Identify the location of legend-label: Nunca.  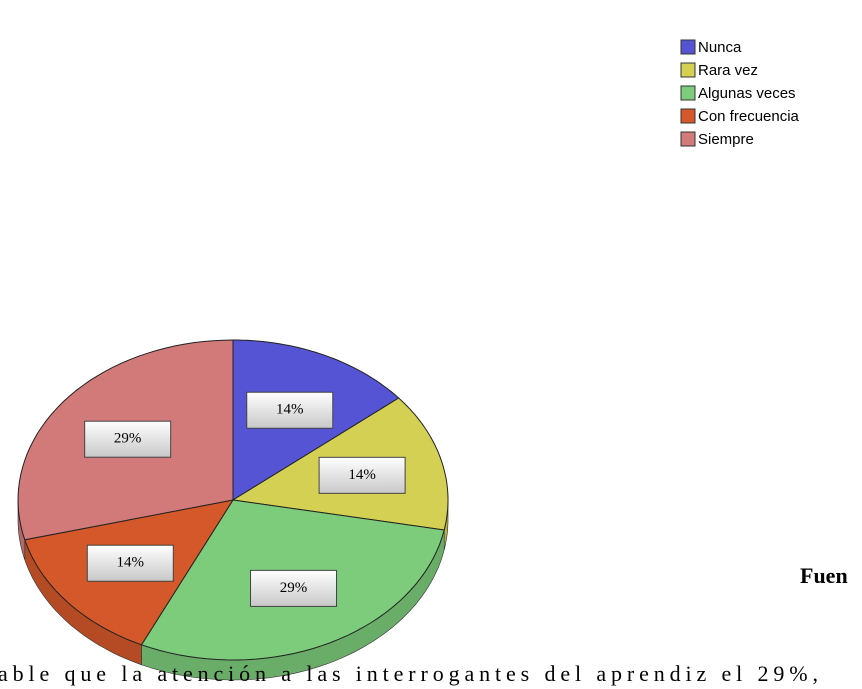
(720, 47).